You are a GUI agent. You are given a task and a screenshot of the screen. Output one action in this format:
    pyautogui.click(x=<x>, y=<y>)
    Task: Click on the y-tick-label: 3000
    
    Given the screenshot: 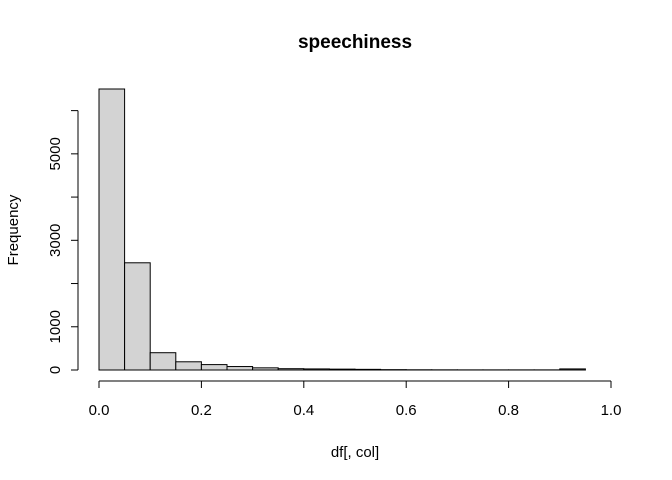 What is the action you would take?
    pyautogui.click(x=55, y=240)
    